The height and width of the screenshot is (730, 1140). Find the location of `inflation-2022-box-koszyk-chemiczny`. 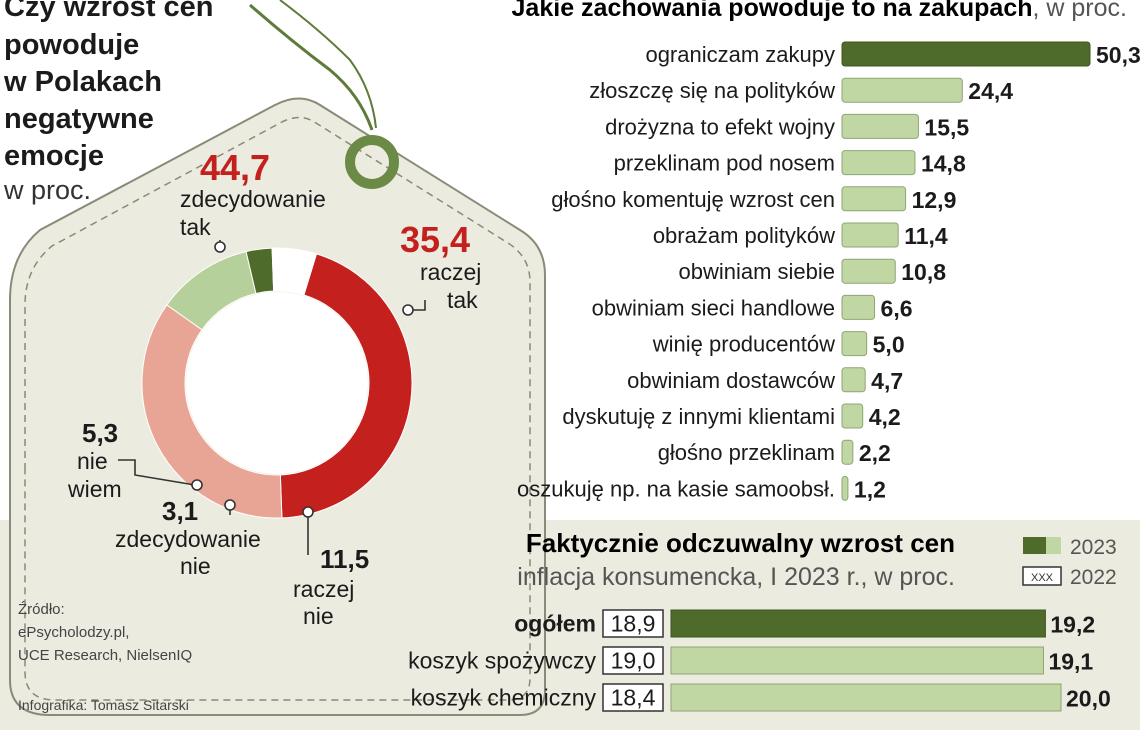

inflation-2022-box-koszyk-chemiczny is located at coordinates (633, 697).